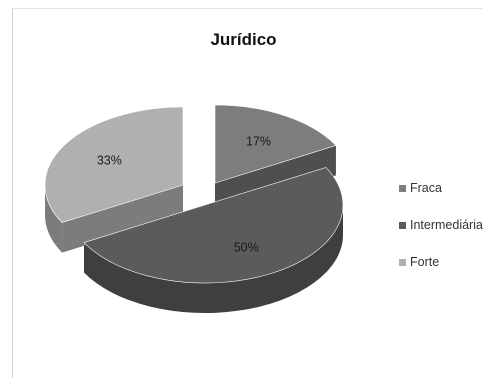  What do you see at coordinates (243, 39) in the screenshot?
I see `chart-title: Jurídico` at bounding box center [243, 39].